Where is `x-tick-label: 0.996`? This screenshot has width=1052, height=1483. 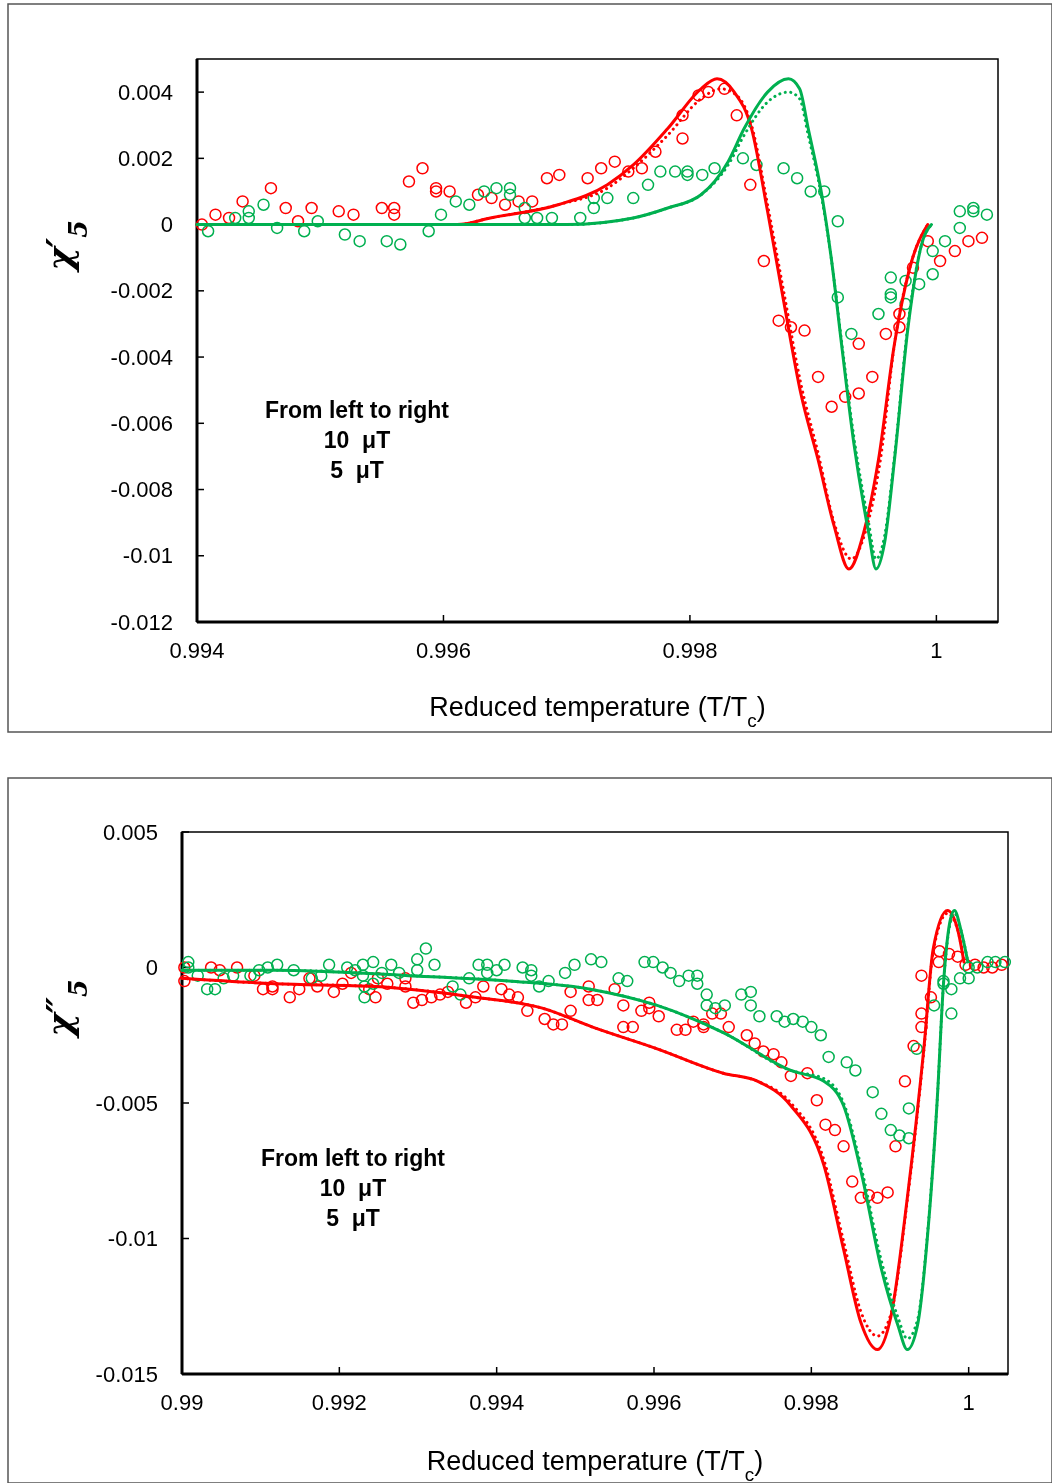
x-tick-label: 0.996 is located at coordinates (654, 1402).